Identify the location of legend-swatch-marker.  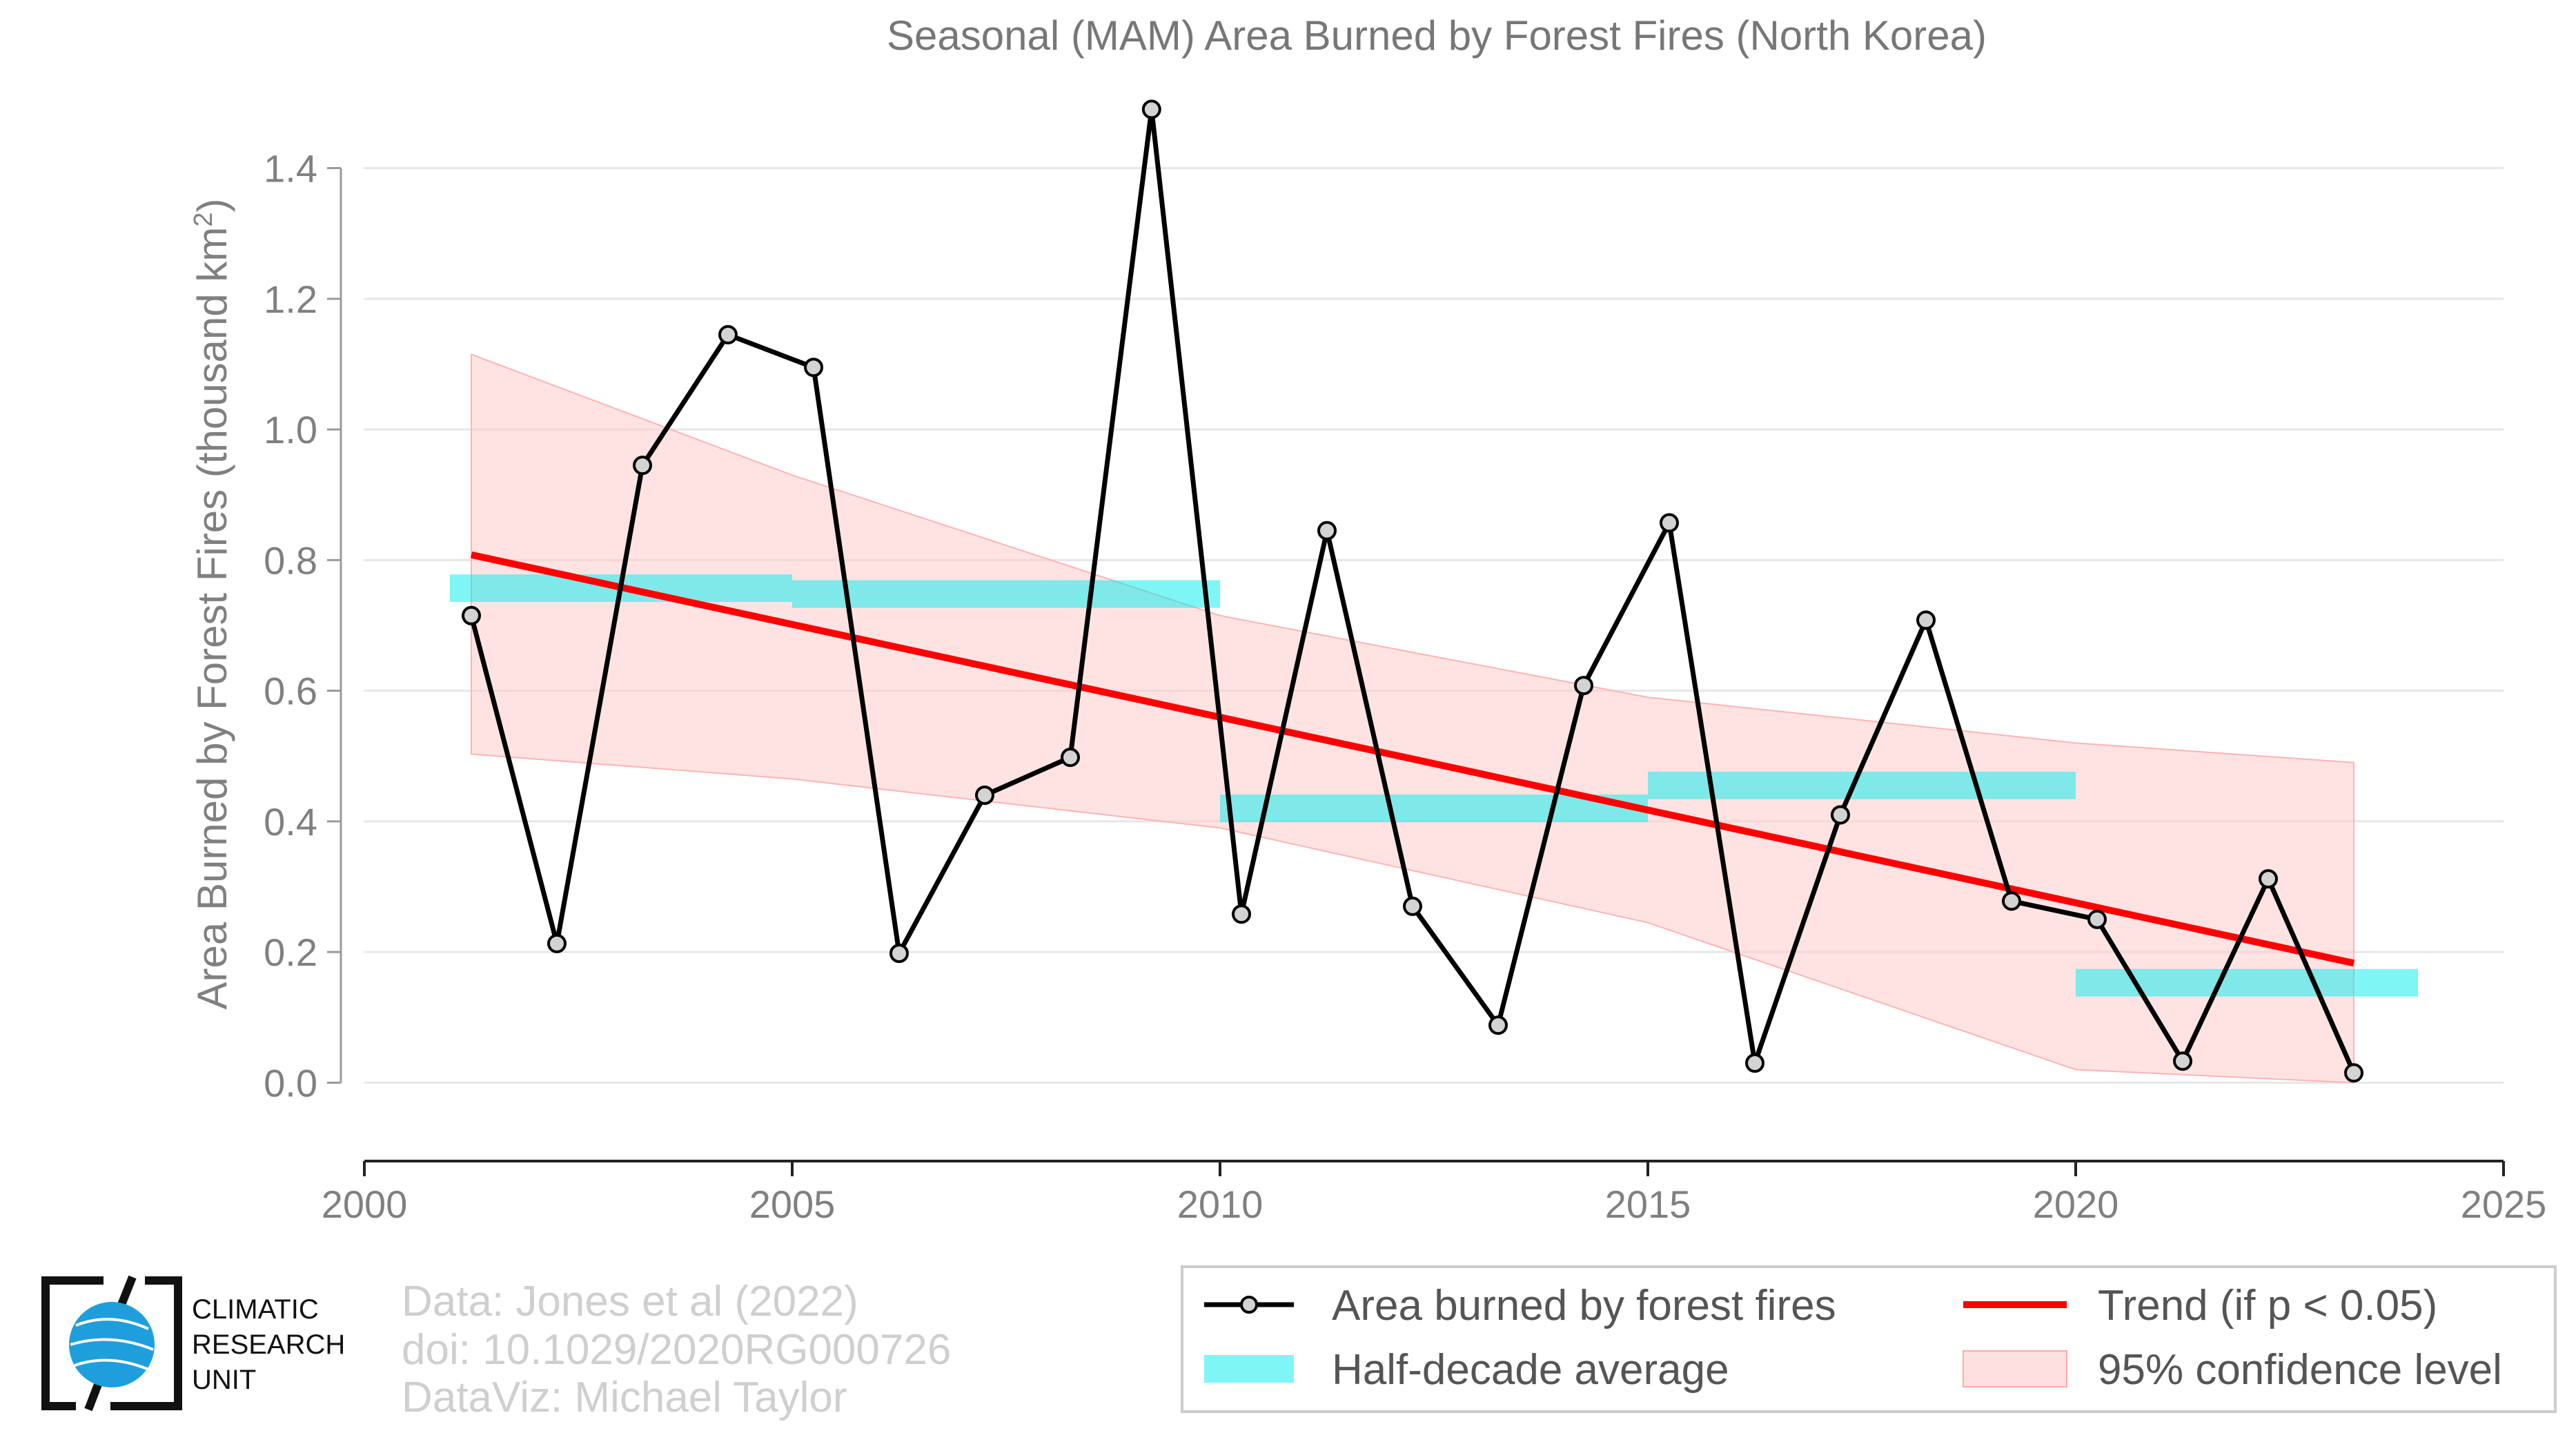
(1249, 1305).